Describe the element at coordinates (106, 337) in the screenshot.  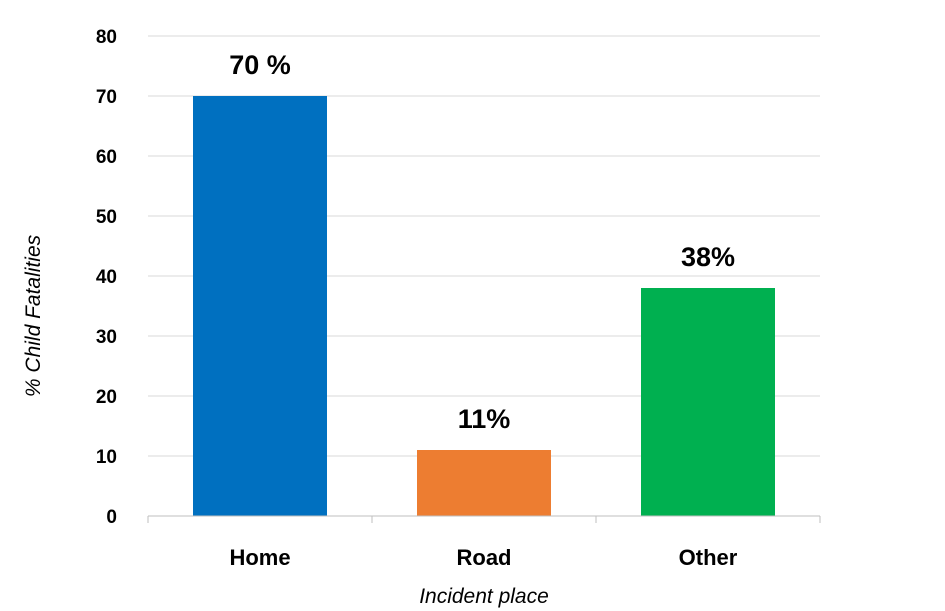
I see `y-tick-label: 30` at that location.